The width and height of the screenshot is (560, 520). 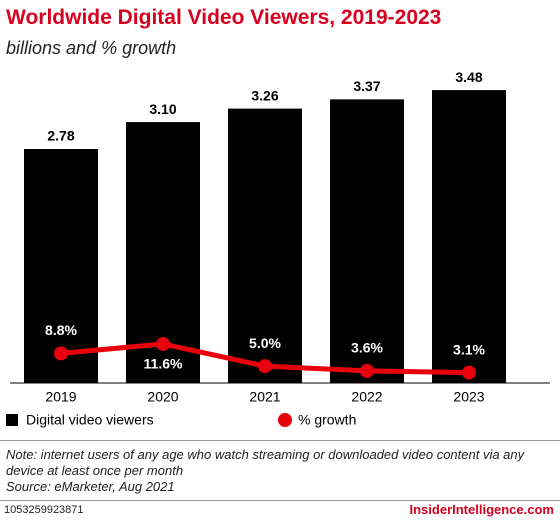 I want to click on line-value-label: 8.8%, so click(x=61, y=330).